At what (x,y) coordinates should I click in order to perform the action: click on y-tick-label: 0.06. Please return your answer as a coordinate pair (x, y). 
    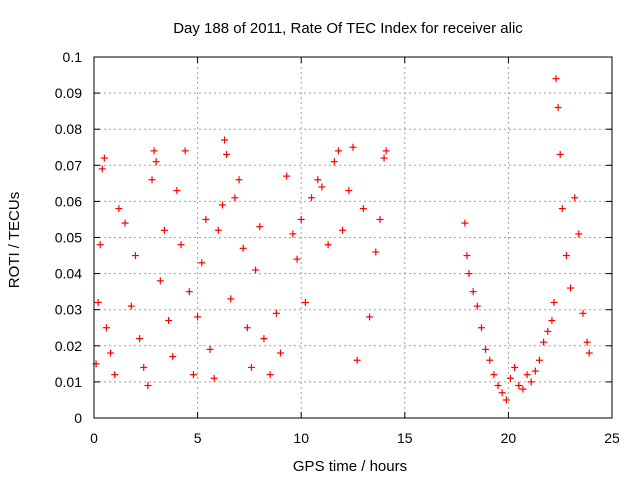
    Looking at the image, I should click on (68, 201).